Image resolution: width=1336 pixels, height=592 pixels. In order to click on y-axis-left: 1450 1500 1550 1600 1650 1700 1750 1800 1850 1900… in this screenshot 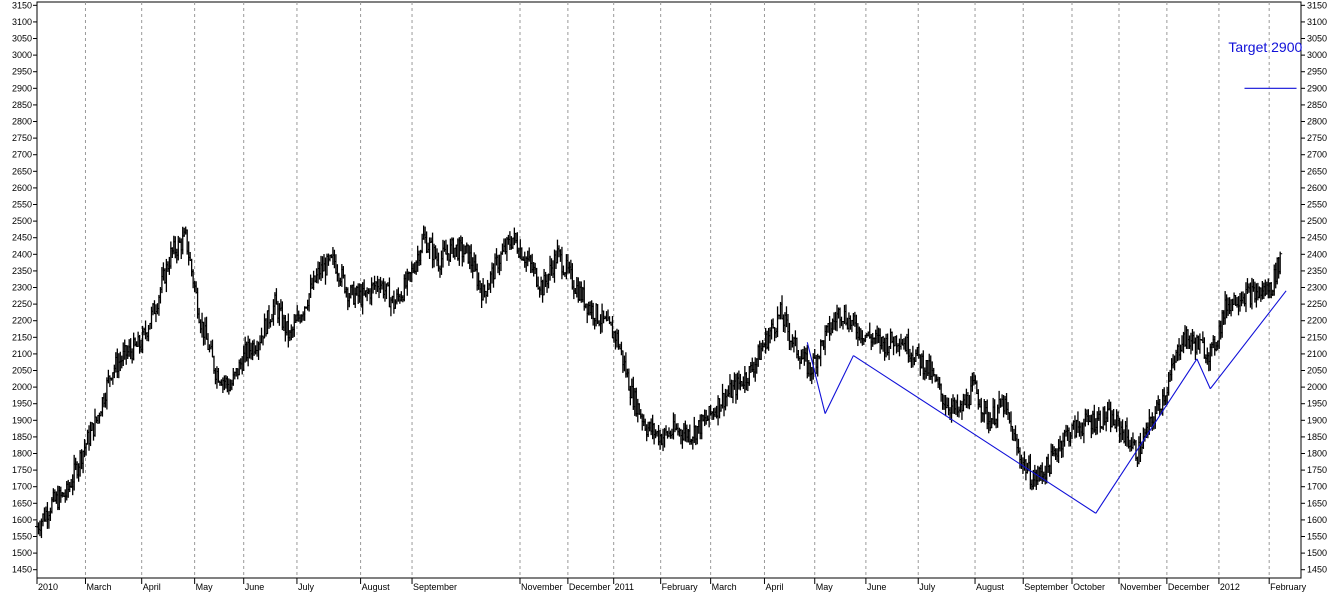, I will do `click(24, 287)`.